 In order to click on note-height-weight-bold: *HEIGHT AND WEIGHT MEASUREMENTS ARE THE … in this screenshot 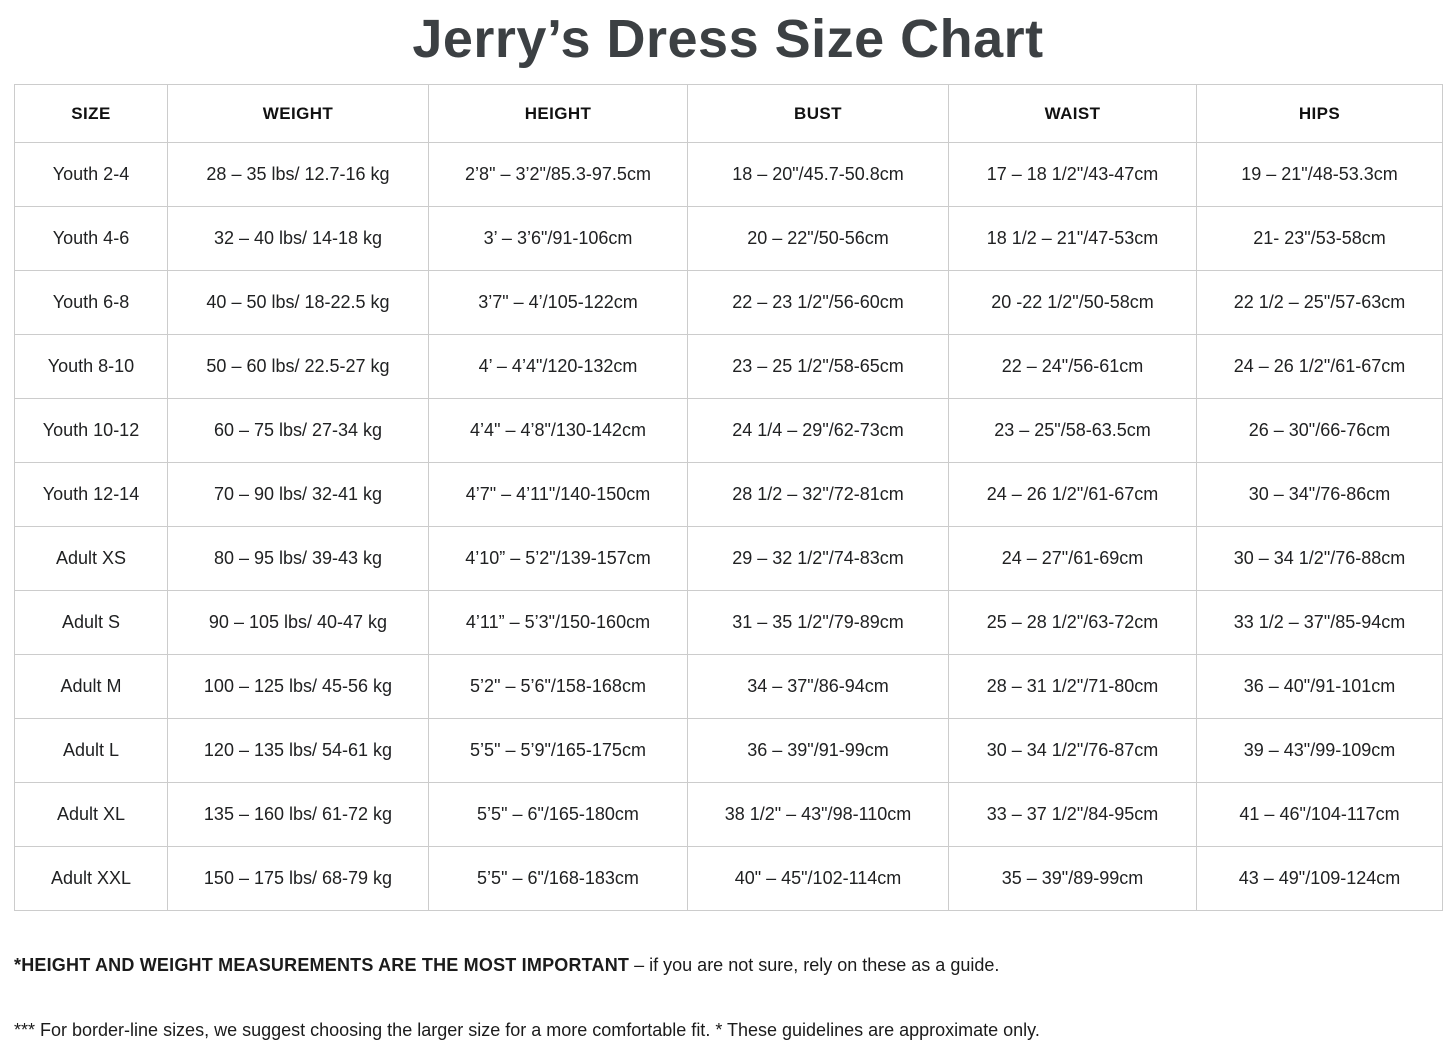, I will do `click(322, 965)`.